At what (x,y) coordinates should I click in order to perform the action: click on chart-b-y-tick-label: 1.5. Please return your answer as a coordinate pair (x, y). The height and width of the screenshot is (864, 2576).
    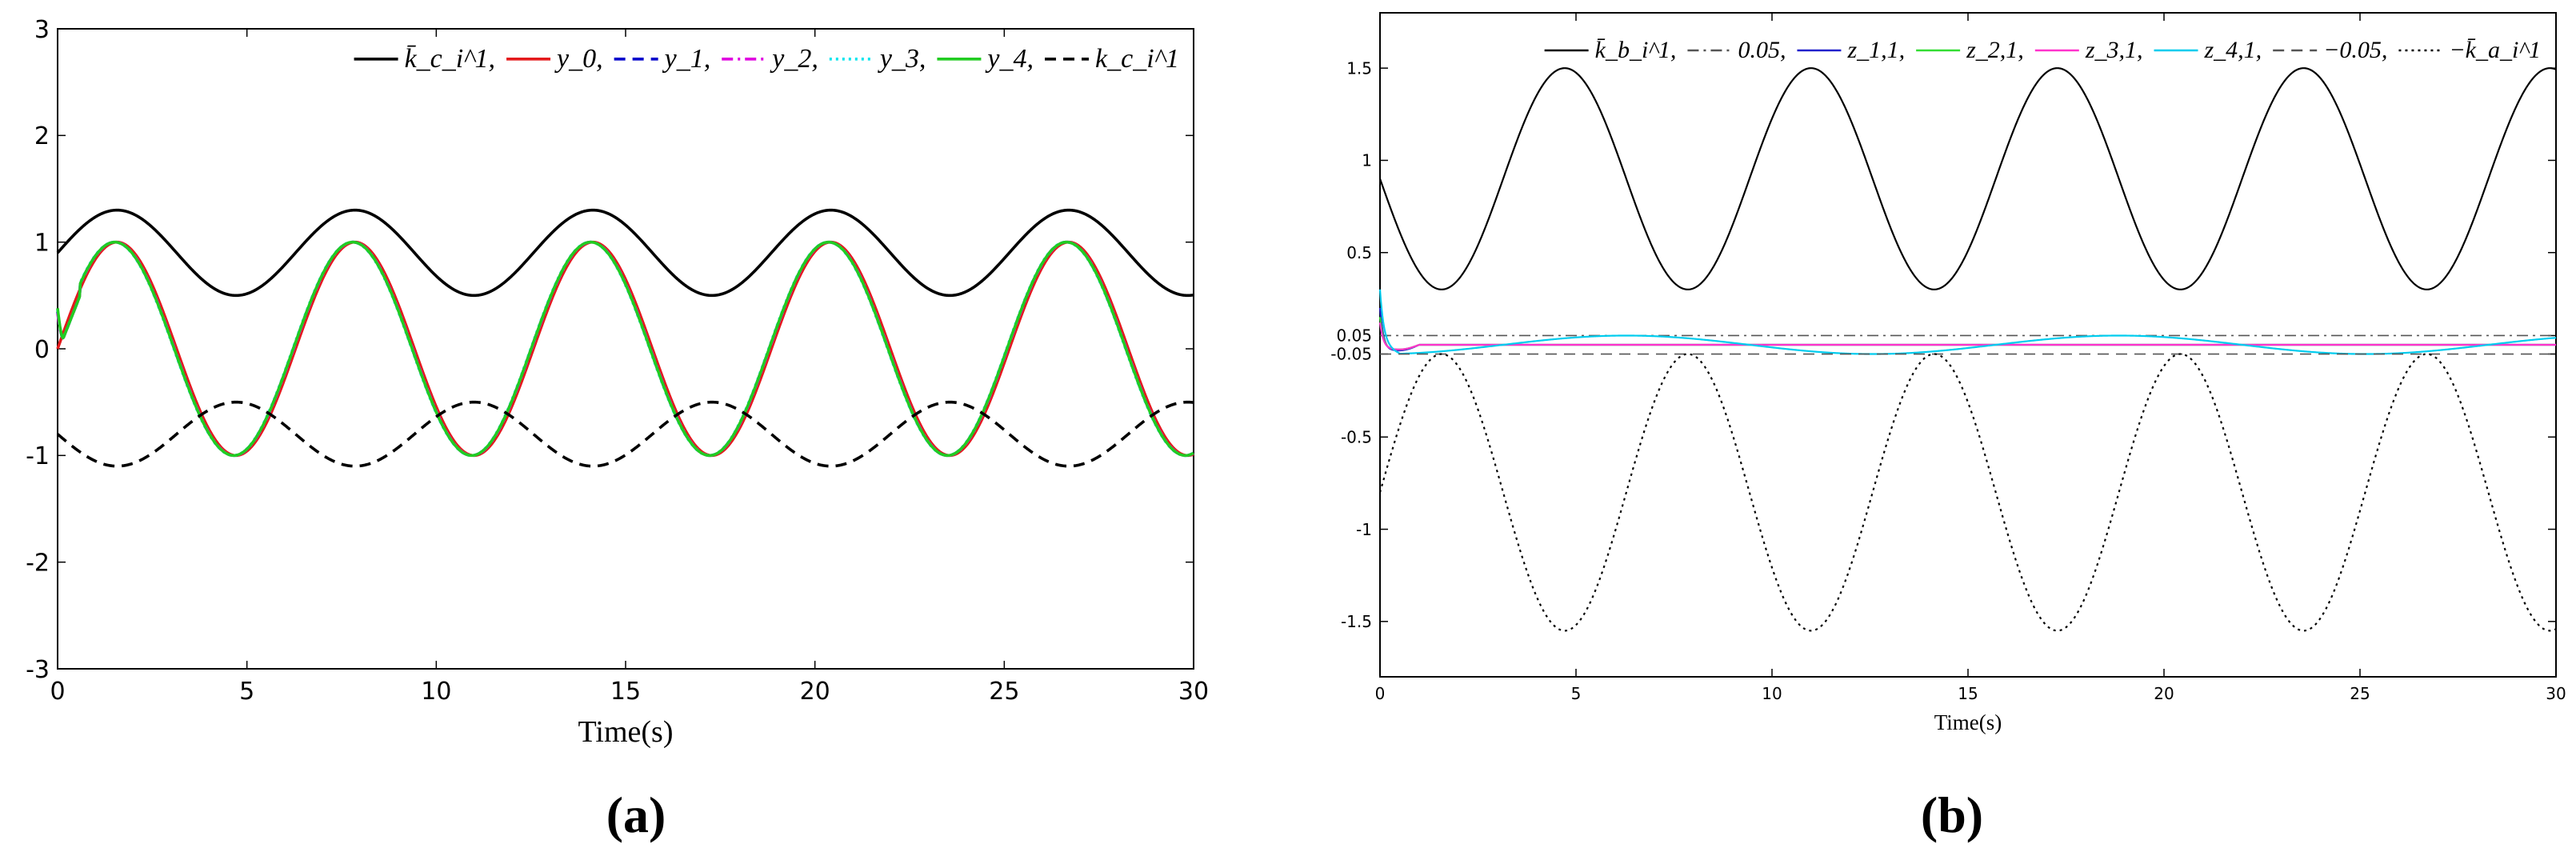
    Looking at the image, I should click on (1359, 68).